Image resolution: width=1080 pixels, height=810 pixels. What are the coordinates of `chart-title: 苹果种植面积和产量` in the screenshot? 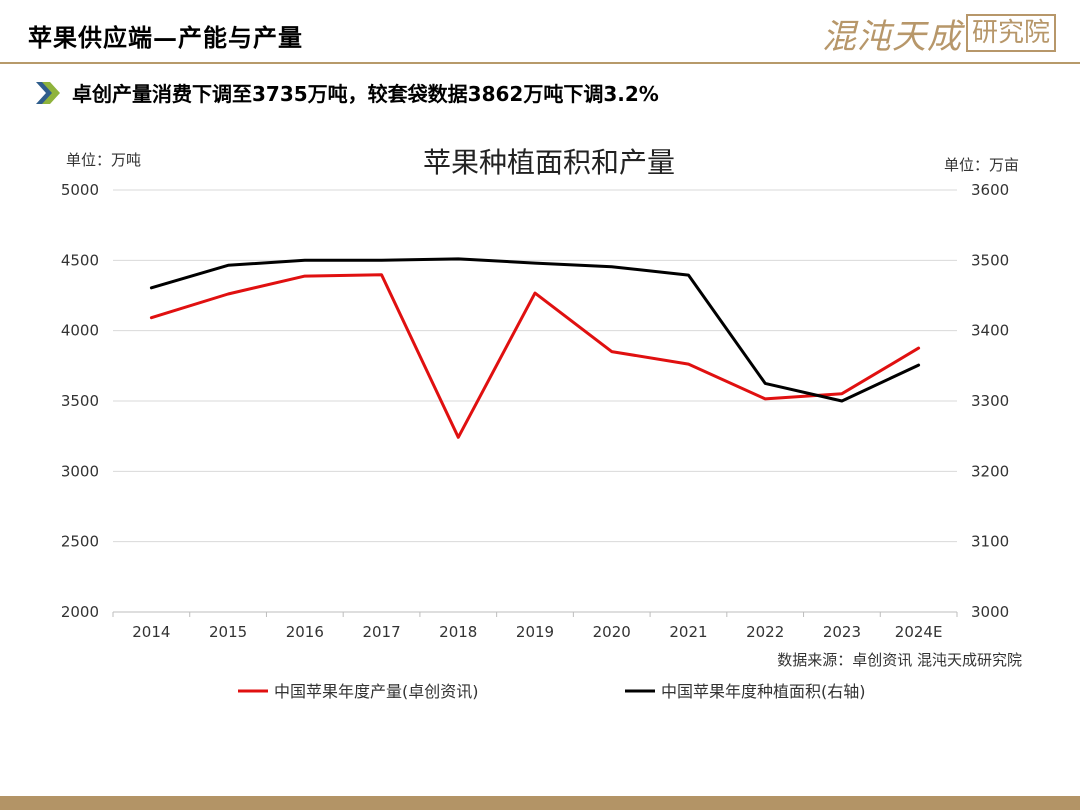 It's located at (549, 162).